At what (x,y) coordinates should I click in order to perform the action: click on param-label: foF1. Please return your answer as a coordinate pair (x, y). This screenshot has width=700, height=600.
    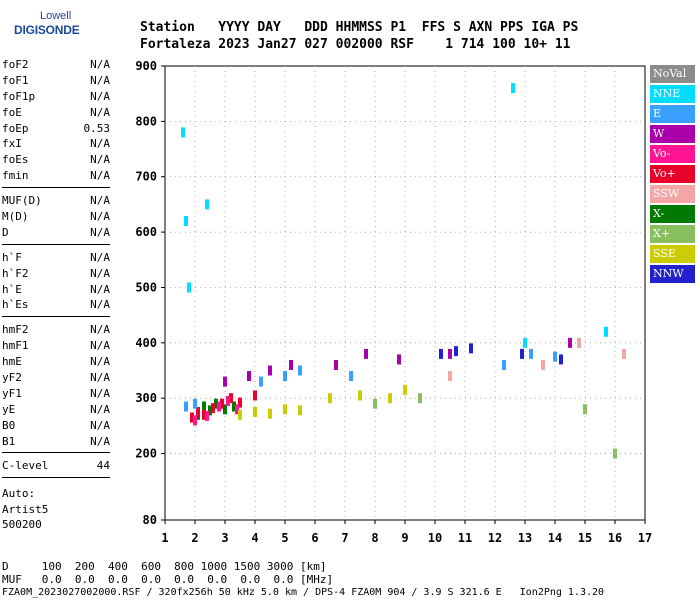
    Looking at the image, I should click on (15, 80).